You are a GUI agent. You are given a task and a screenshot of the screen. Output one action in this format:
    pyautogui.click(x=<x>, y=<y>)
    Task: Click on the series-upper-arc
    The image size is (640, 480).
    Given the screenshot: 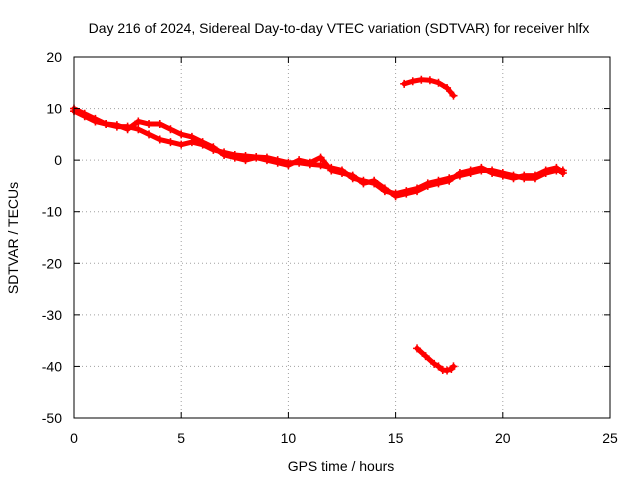 What is the action you would take?
    pyautogui.click(x=429, y=87)
    